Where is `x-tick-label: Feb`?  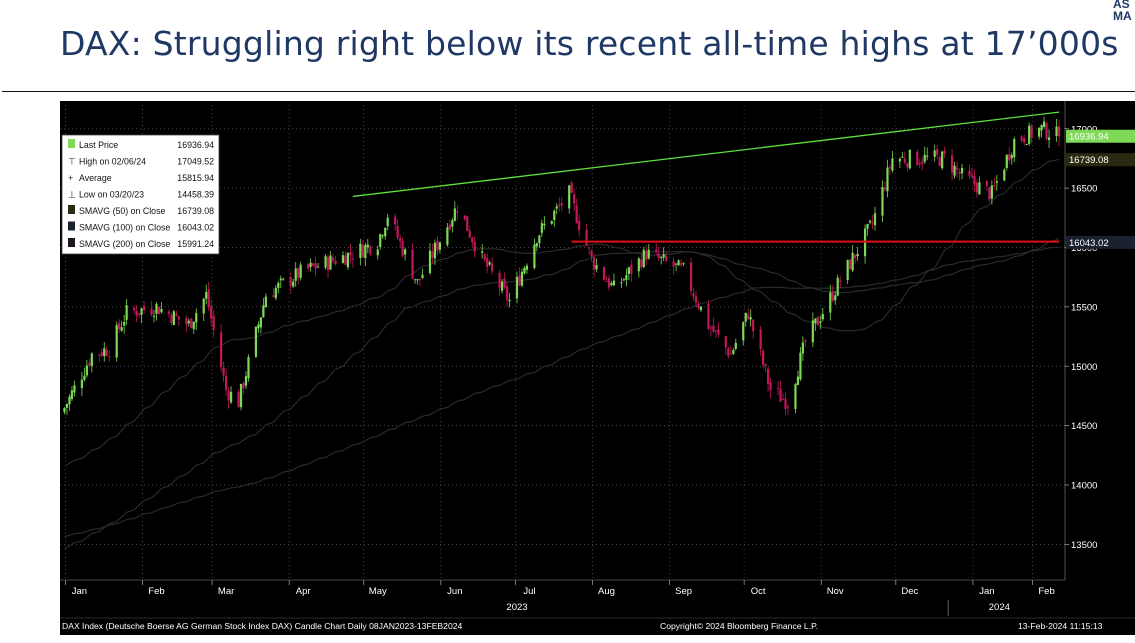 x-tick-label: Feb is located at coordinates (1046, 591).